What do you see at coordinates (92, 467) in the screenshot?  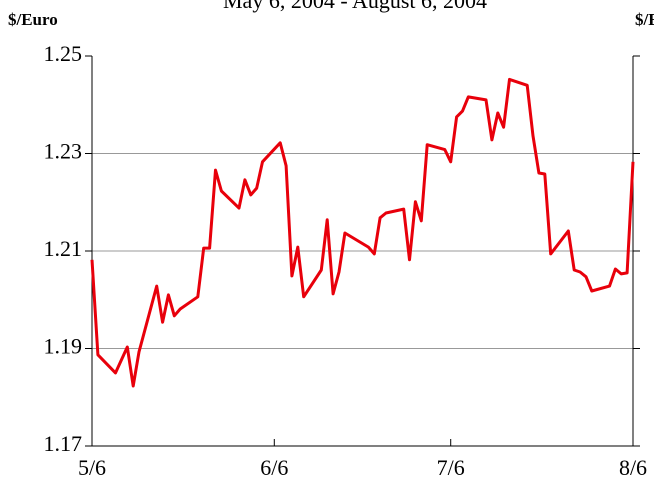 I see `x-tick-label: 5/6` at bounding box center [92, 467].